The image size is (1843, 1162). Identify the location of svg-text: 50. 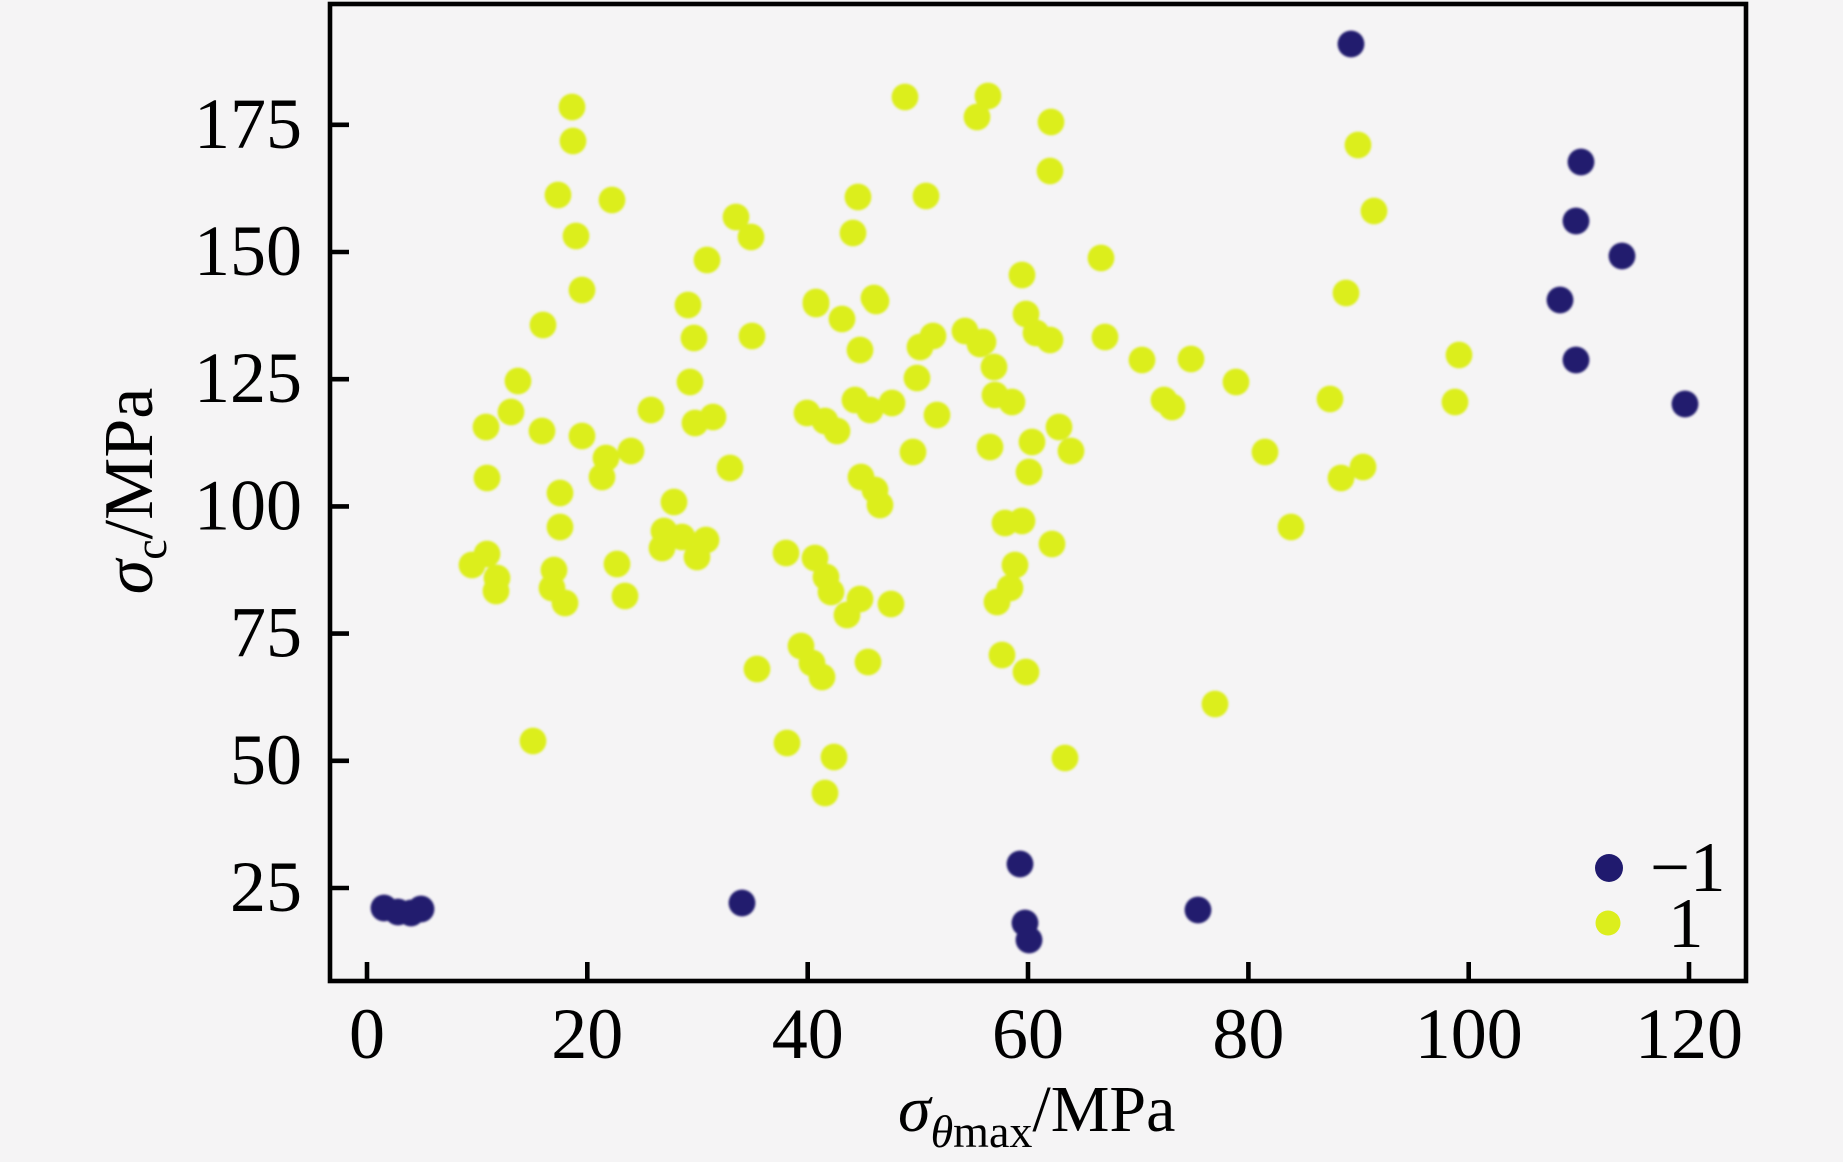
(266, 760).